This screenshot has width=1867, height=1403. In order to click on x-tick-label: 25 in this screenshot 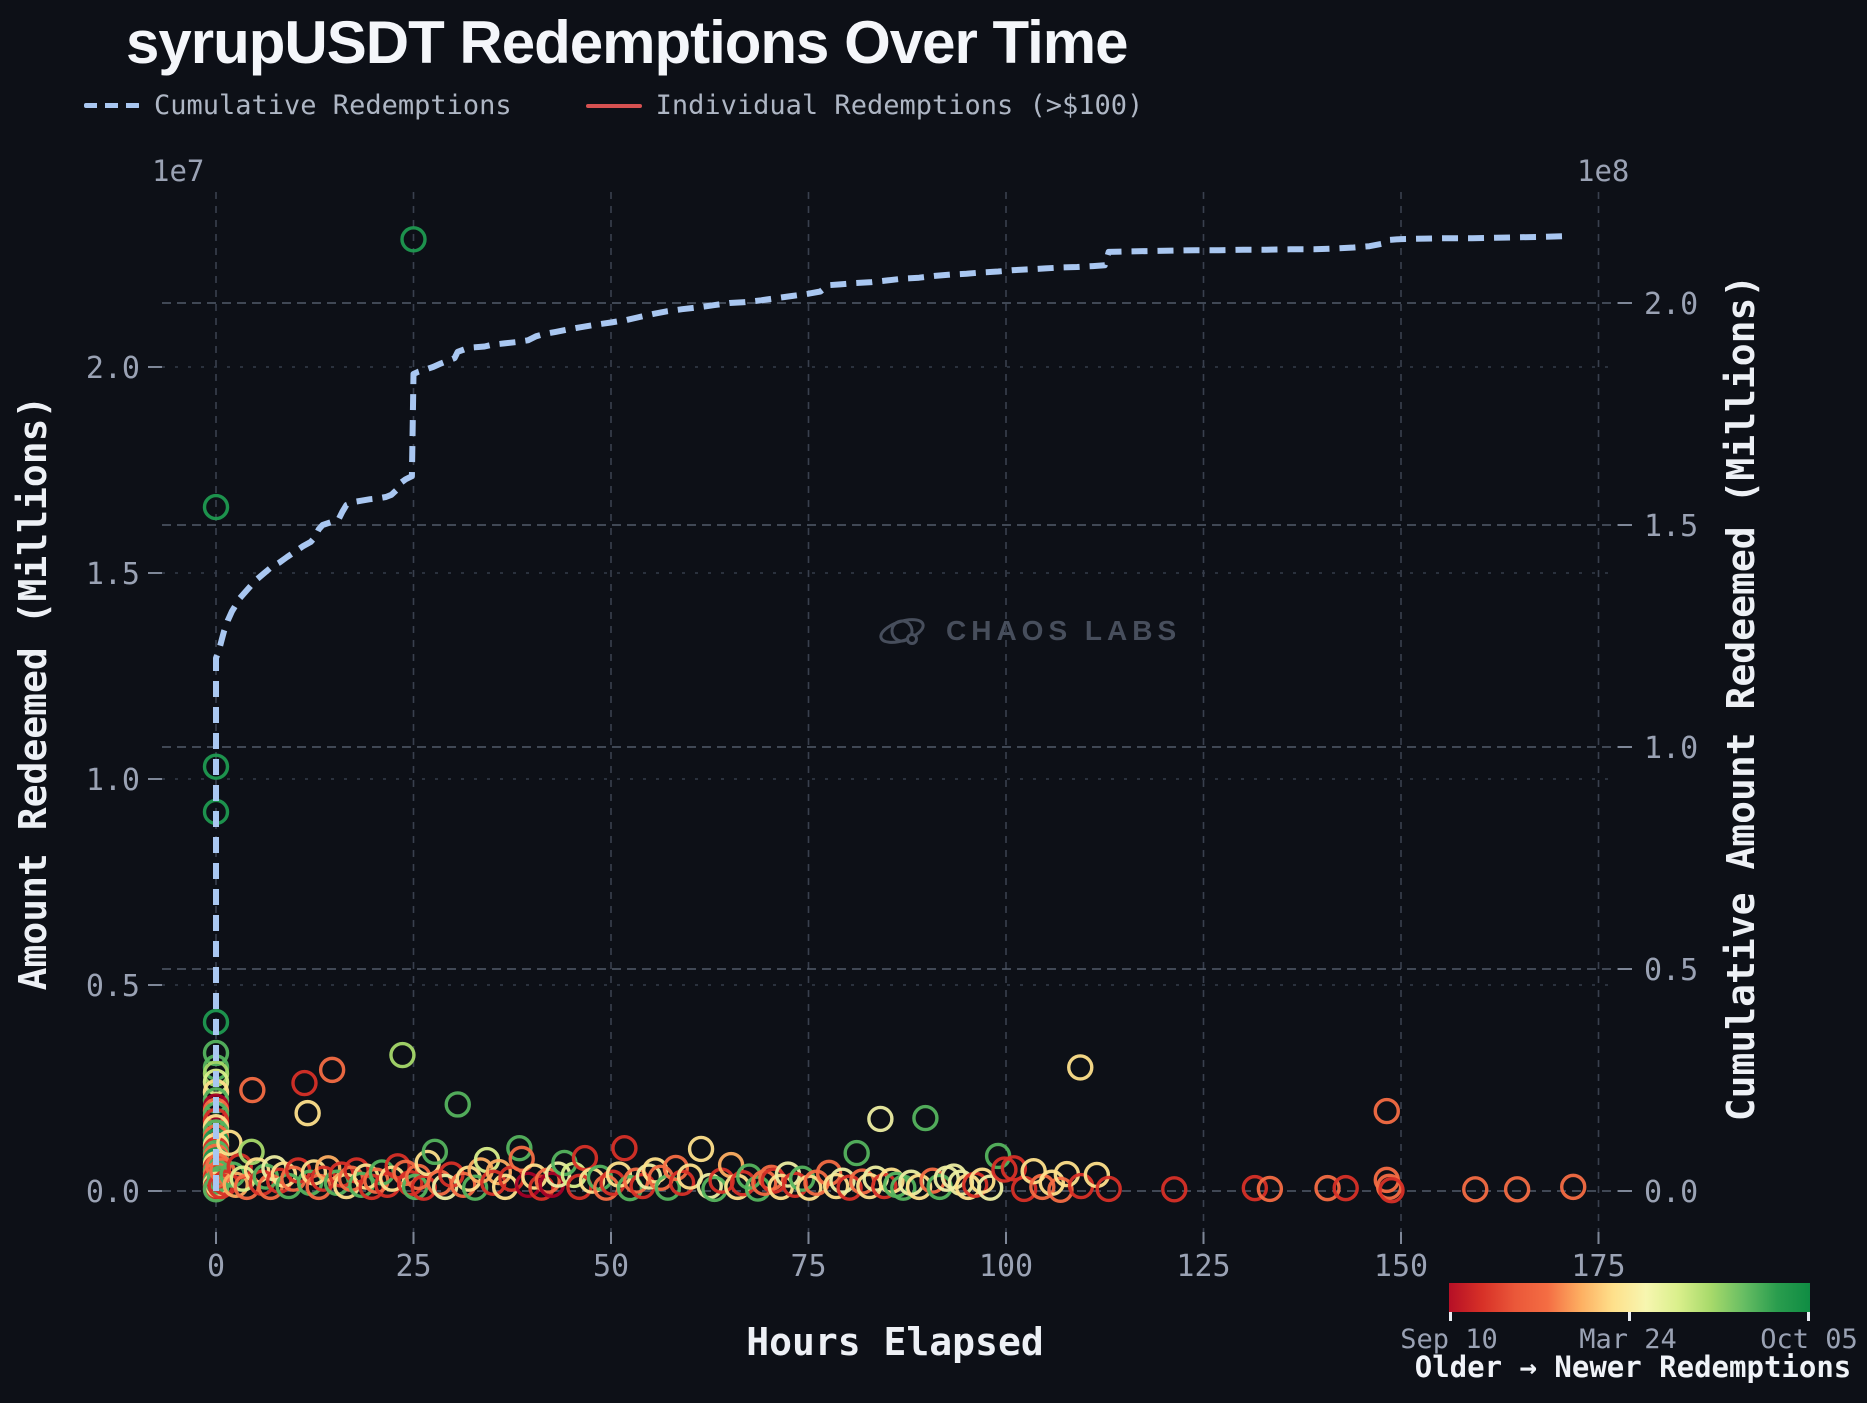, I will do `click(413, 1266)`.